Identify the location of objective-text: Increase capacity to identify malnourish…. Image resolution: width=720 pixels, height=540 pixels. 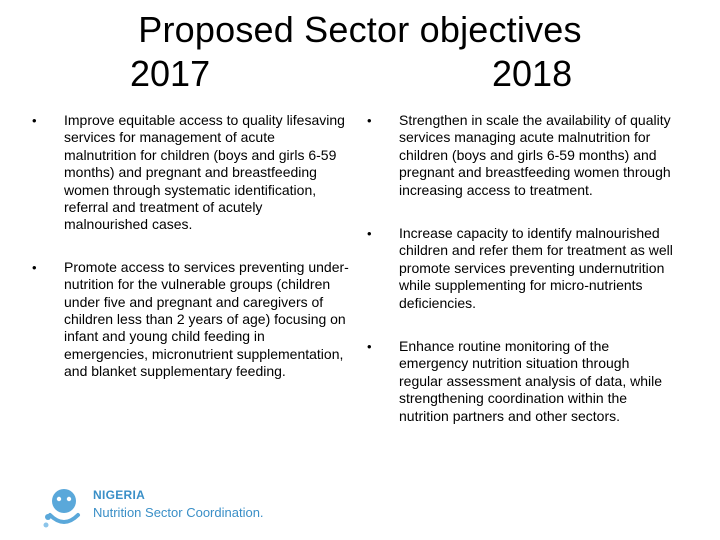
(536, 268).